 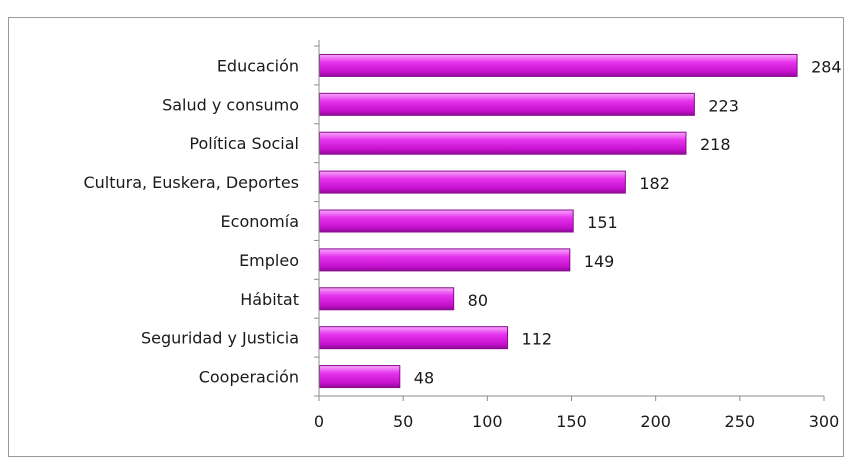 What do you see at coordinates (258, 65) in the screenshot?
I see `category-label-educacion: Educación` at bounding box center [258, 65].